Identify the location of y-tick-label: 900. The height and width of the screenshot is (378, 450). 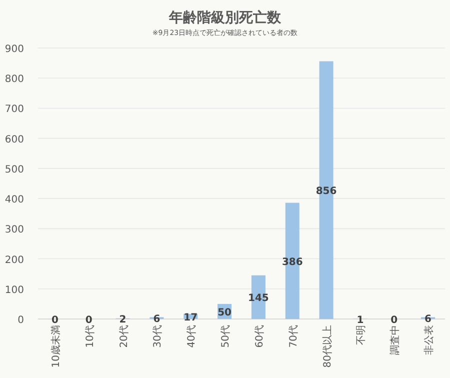
(14, 49).